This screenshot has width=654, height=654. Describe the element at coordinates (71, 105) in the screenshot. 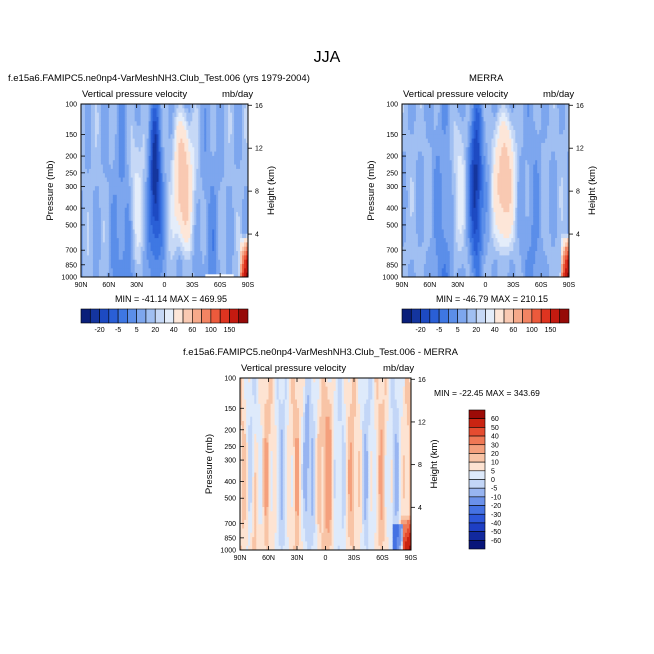

I see `y-tick-label: 100` at that location.